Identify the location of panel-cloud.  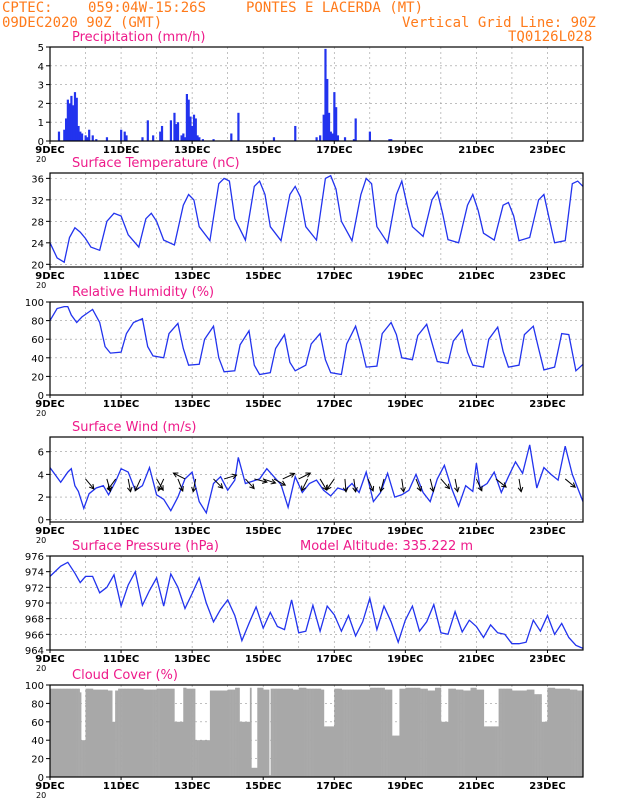
(315, 732).